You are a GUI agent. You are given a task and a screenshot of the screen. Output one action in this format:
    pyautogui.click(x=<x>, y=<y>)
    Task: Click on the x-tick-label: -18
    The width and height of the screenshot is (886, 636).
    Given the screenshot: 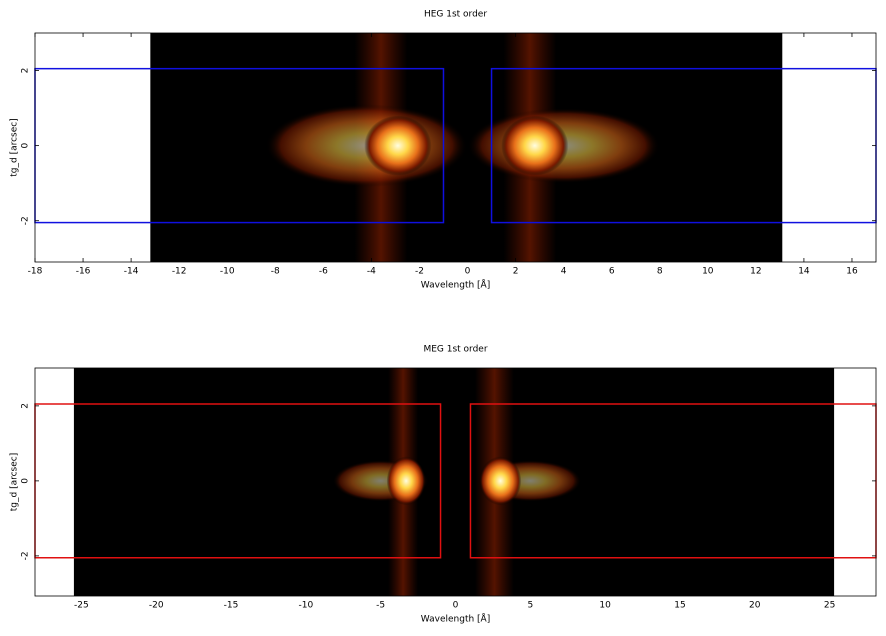 What is the action you would take?
    pyautogui.click(x=35, y=272)
    